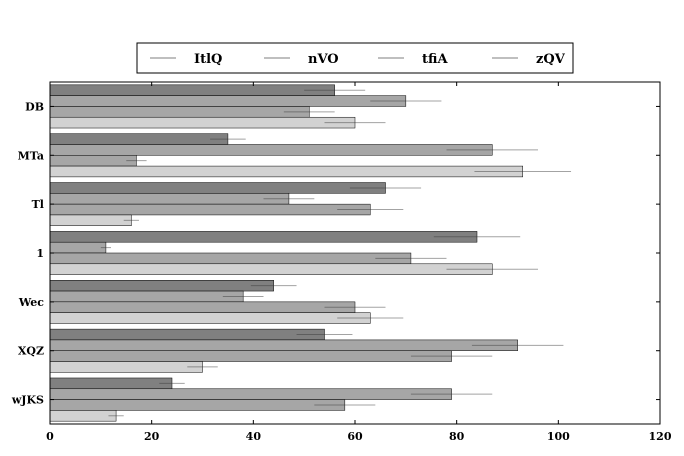 This screenshot has width=684, height=456. What do you see at coordinates (50, 436) in the screenshot?
I see `x-tick-label: 0` at bounding box center [50, 436].